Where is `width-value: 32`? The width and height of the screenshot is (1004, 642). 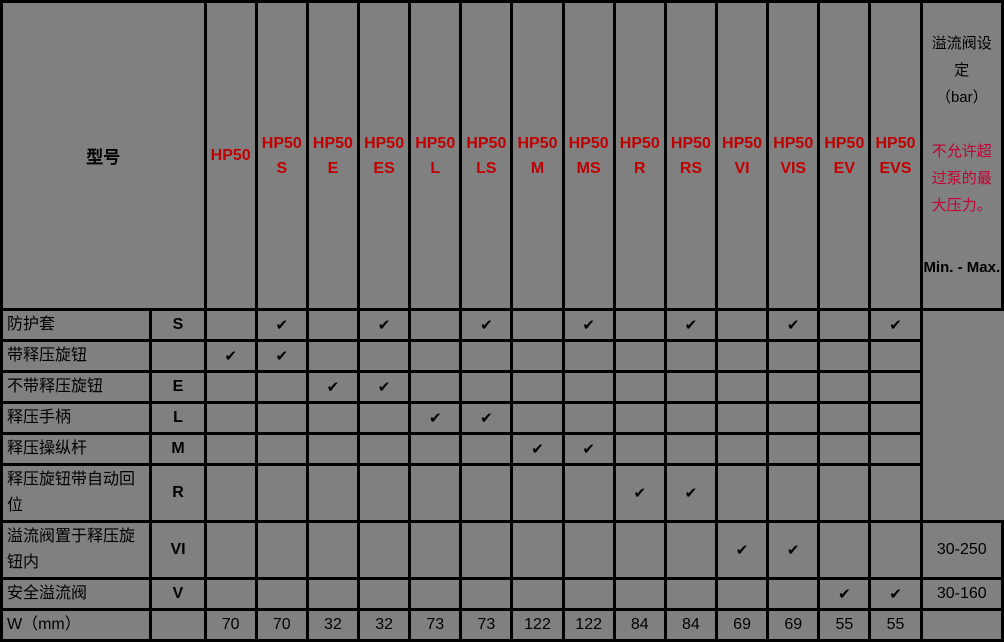
width-value: 32 is located at coordinates (384, 625).